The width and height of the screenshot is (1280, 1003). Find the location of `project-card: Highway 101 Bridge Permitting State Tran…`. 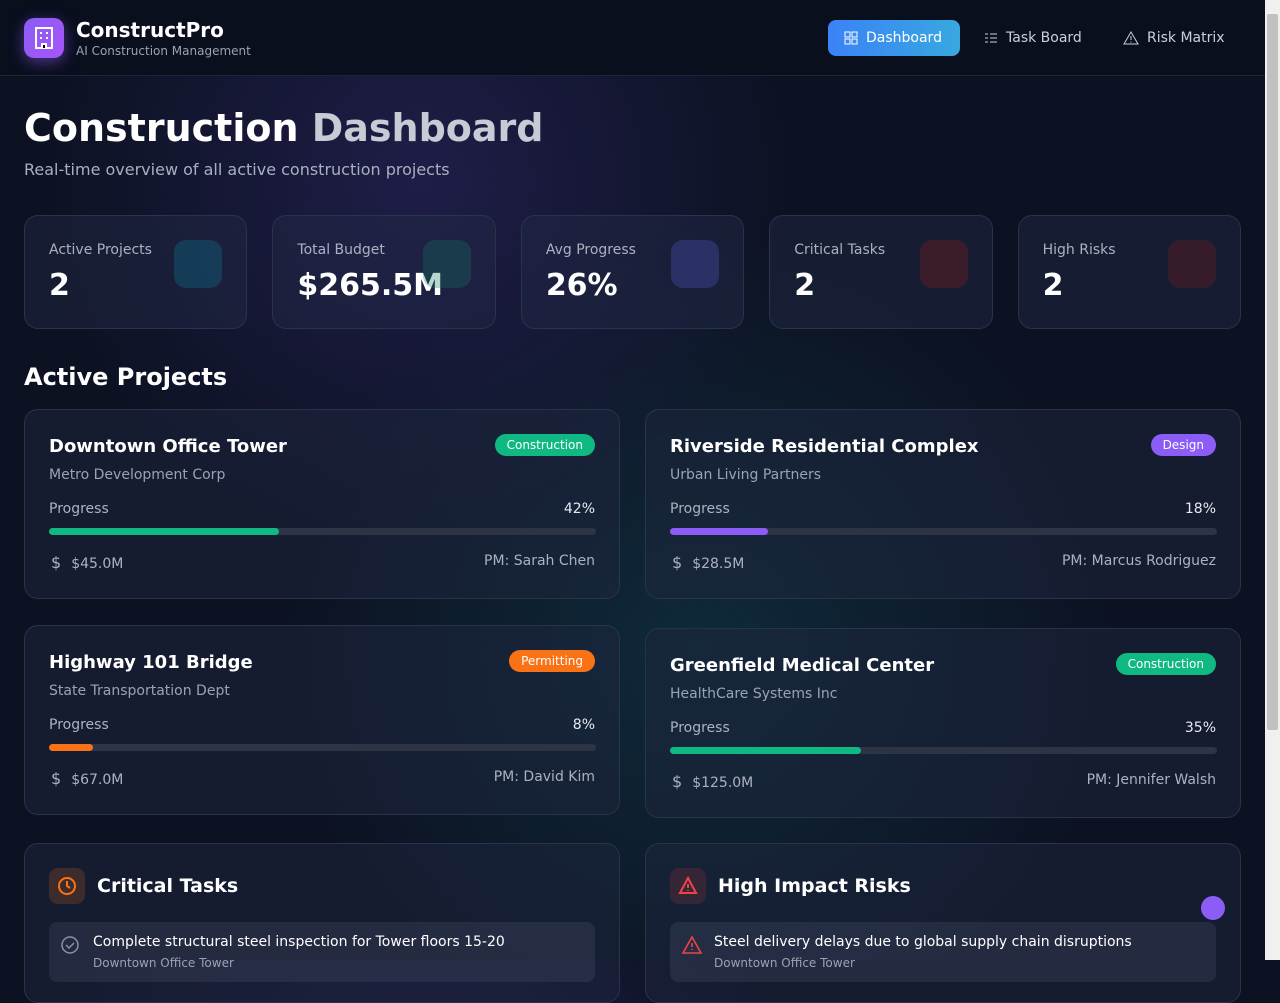

project-card: Highway 101 Bridge Permitting State Tran… is located at coordinates (322, 720).